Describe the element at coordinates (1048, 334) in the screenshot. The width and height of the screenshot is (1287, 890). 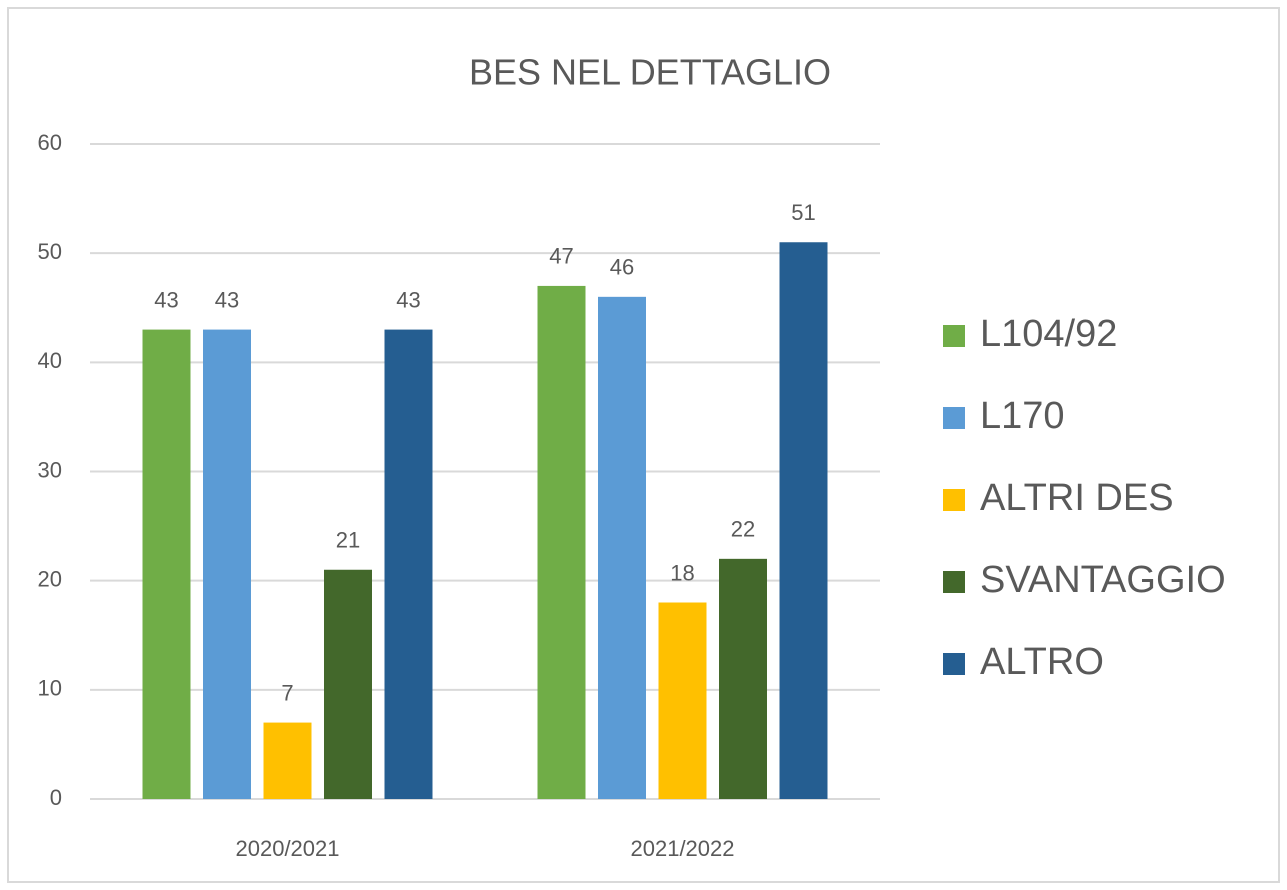
I see `legend-label: L104/92` at that location.